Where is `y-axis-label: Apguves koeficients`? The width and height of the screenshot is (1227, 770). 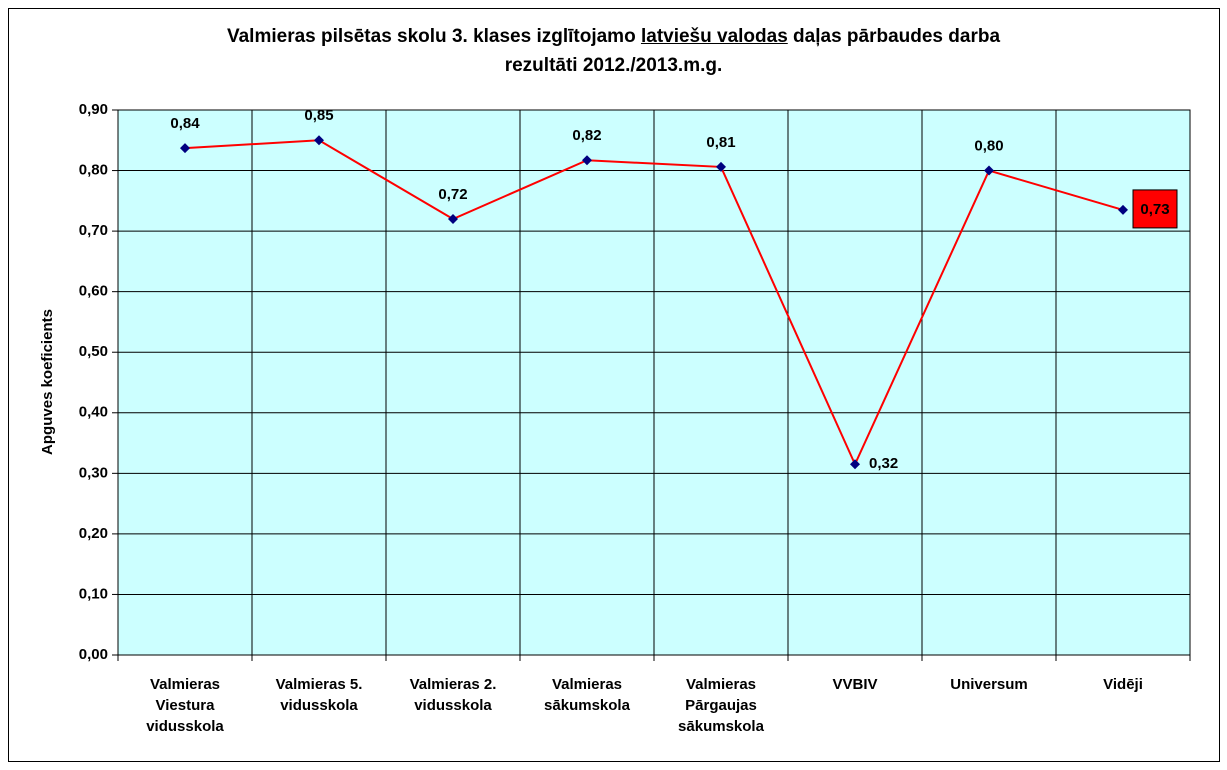 y-axis-label: Apguves koeficients is located at coordinates (47, 382).